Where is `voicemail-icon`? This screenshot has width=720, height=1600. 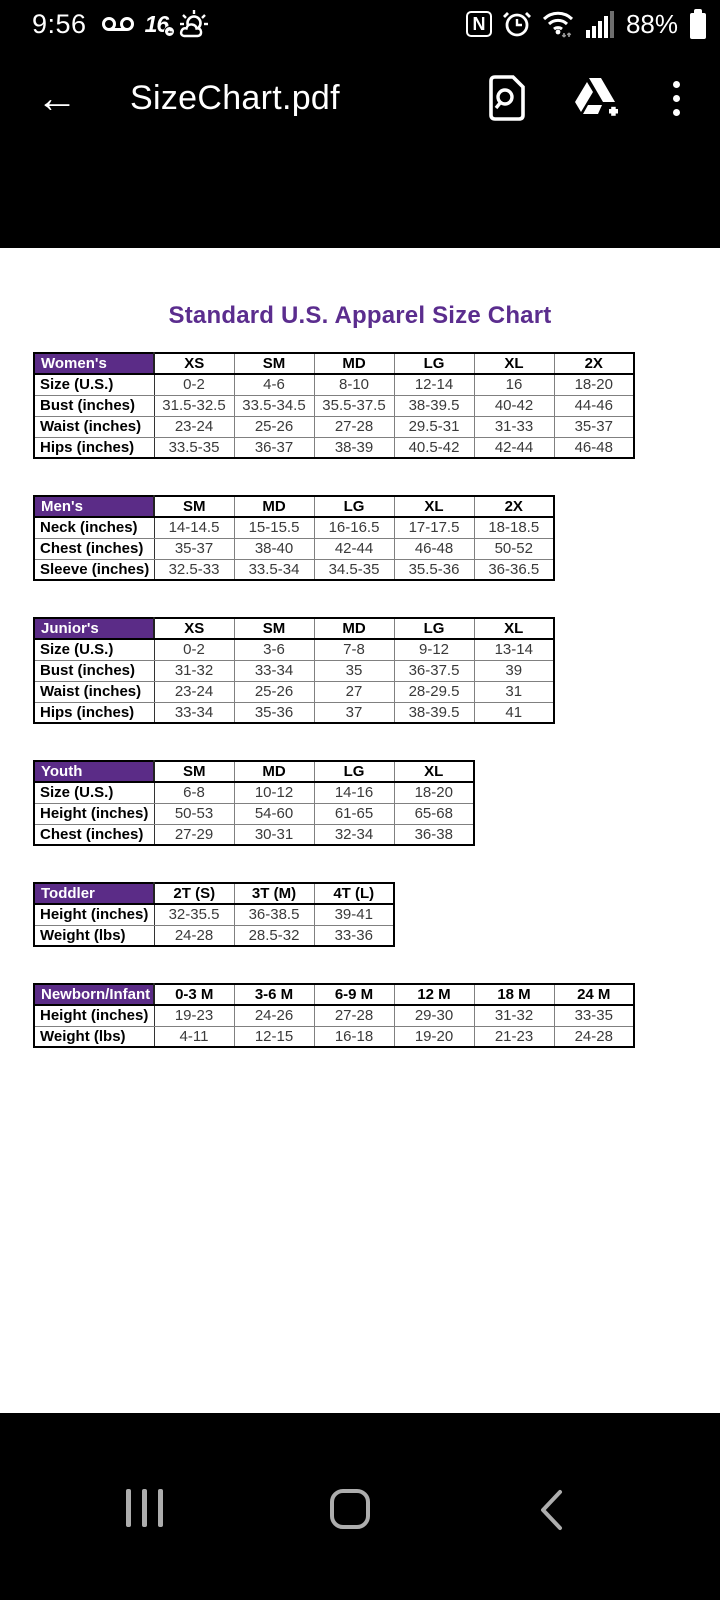 voicemail-icon is located at coordinates (118, 24).